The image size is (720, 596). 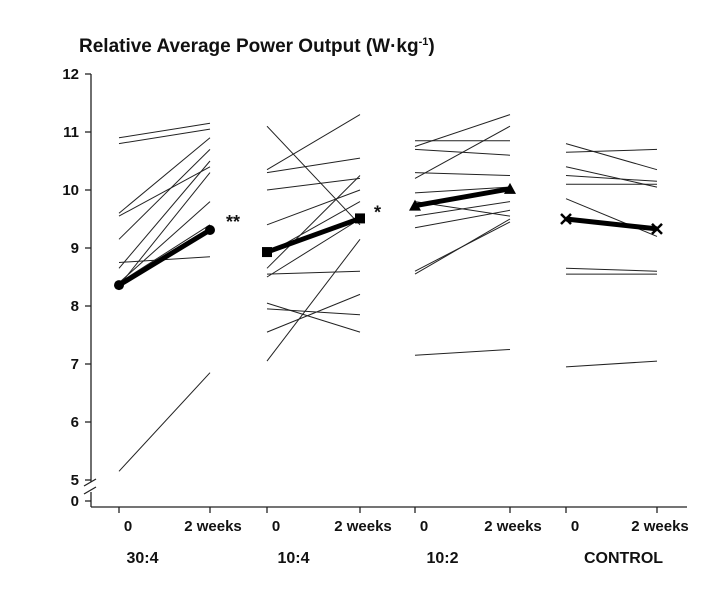 What do you see at coordinates (75, 306) in the screenshot?
I see `y-tick-label: 8` at bounding box center [75, 306].